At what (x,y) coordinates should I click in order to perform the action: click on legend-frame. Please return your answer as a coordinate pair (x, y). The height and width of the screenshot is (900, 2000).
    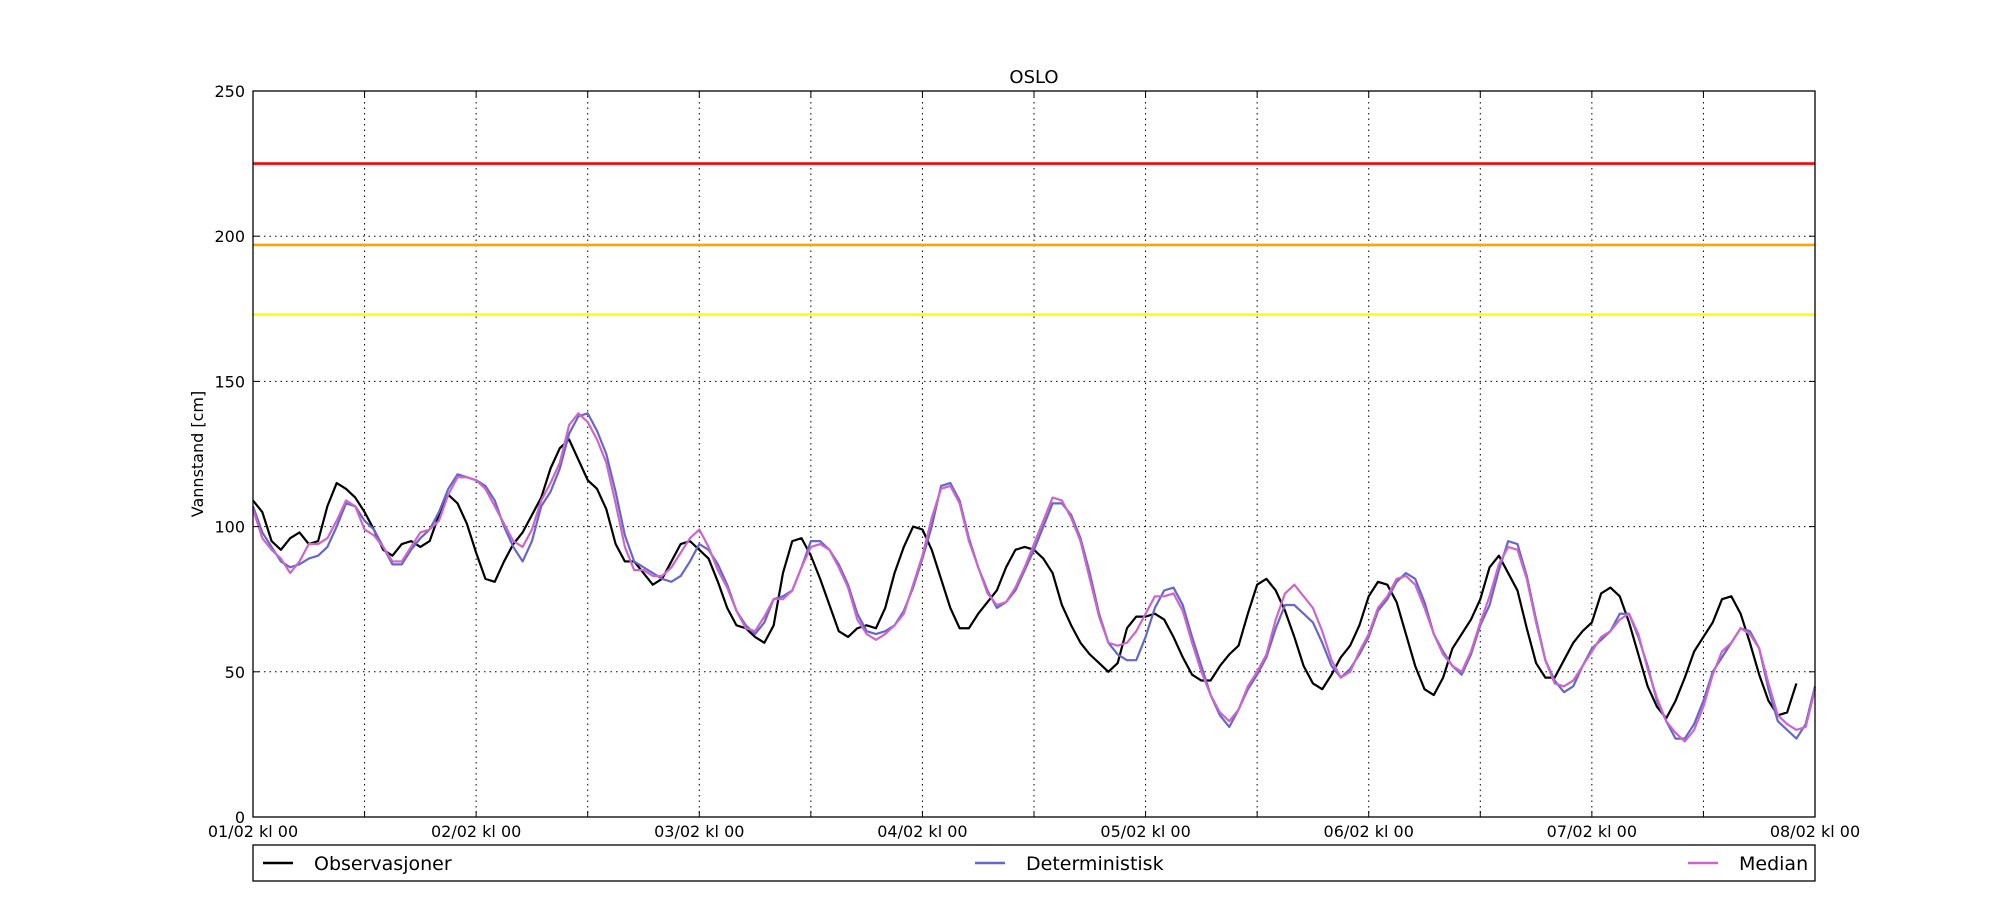
    Looking at the image, I should click on (1034, 863).